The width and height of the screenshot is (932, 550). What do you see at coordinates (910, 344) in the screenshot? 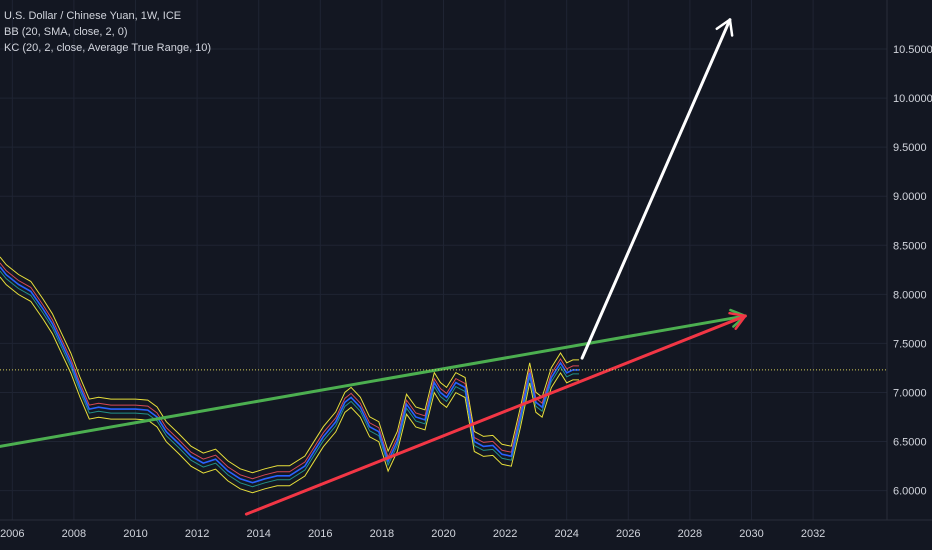
I see `y-tick-label: 7.5000` at bounding box center [910, 344].